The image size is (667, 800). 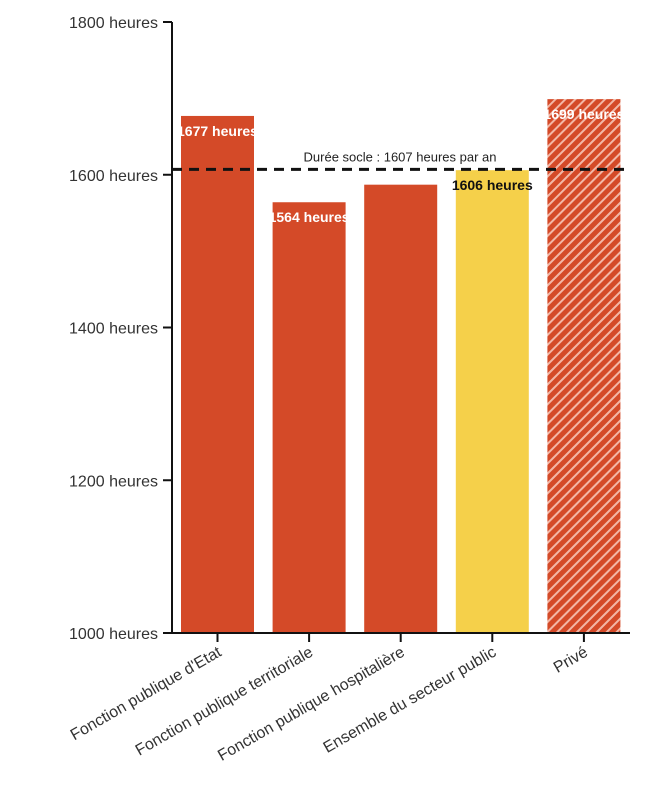 I want to click on reference-line-label: Durée socle : 1607 heures par an, so click(x=400, y=156).